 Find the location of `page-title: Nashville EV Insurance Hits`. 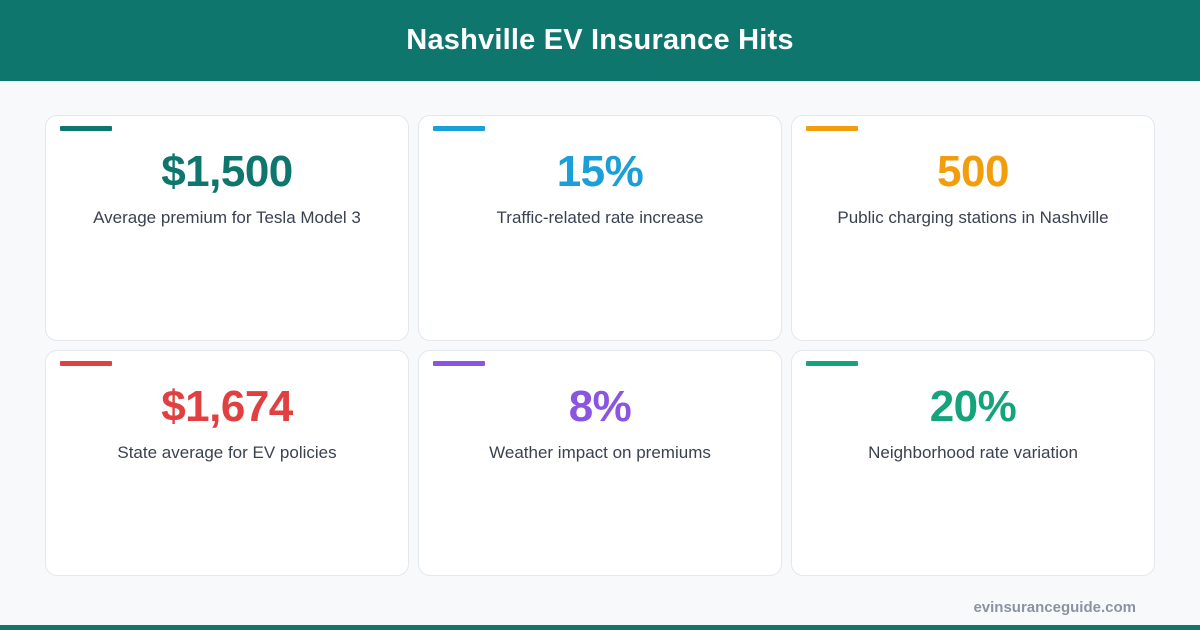

page-title: Nashville EV Insurance Hits is located at coordinates (600, 40).